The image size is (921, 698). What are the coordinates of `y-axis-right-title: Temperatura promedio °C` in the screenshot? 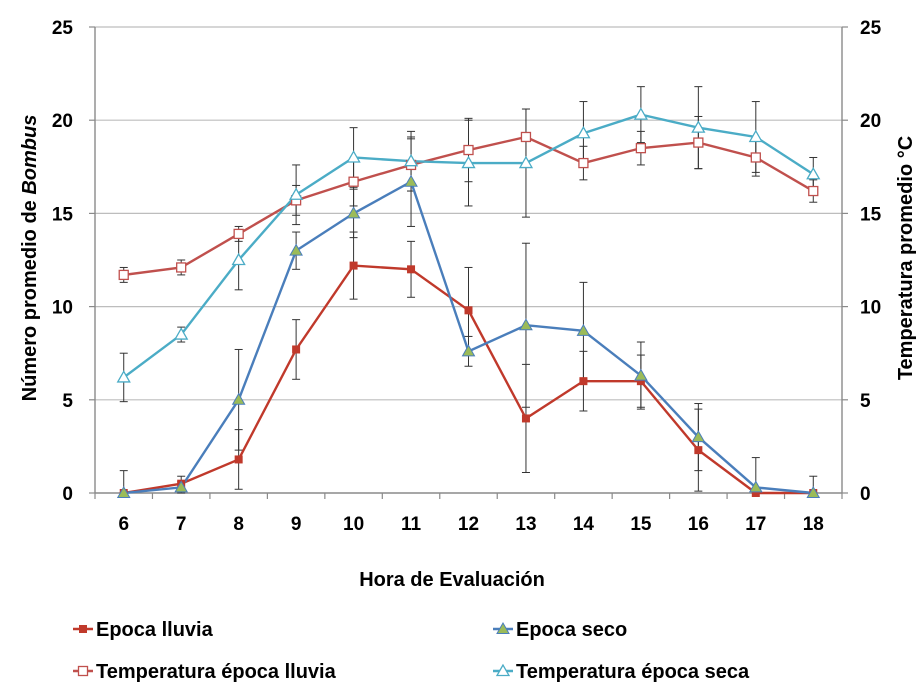 It's located at (906, 258).